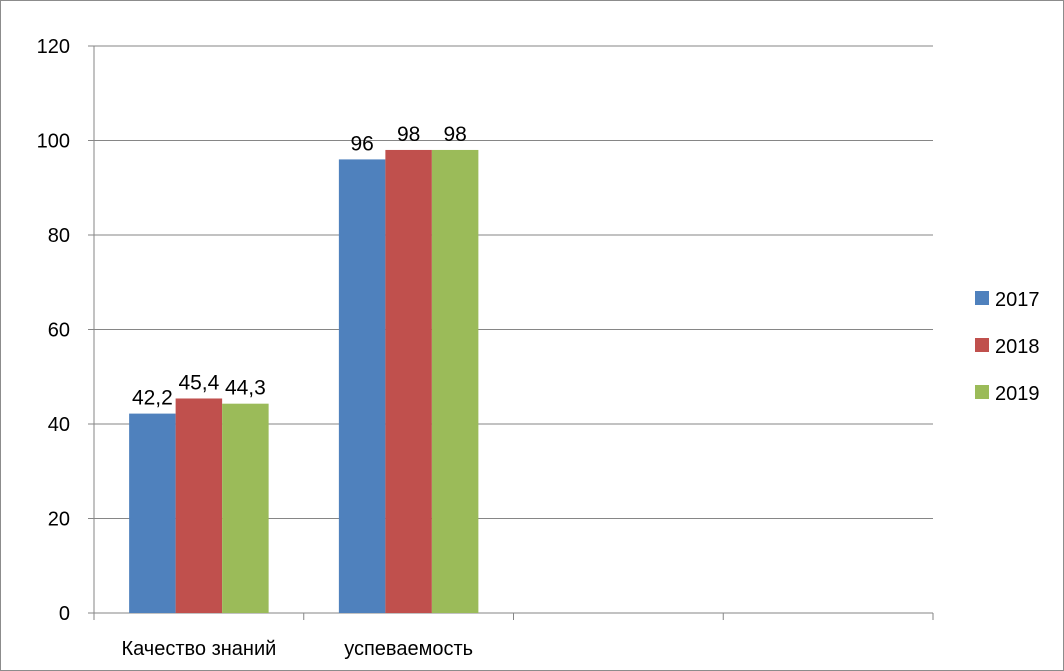 Image resolution: width=1064 pixels, height=671 pixels. What do you see at coordinates (64, 614) in the screenshot?
I see `y-tick-label: 0` at bounding box center [64, 614].